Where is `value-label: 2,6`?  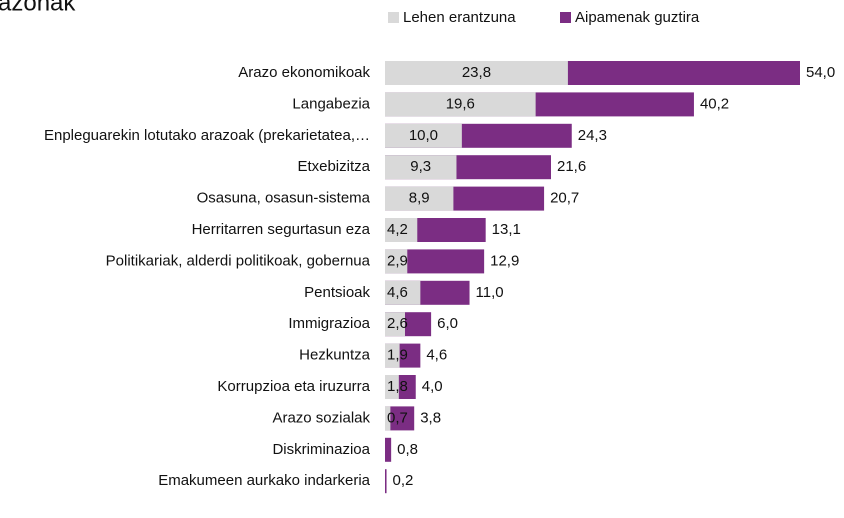
value-label: 2,6 is located at coordinates (397, 323).